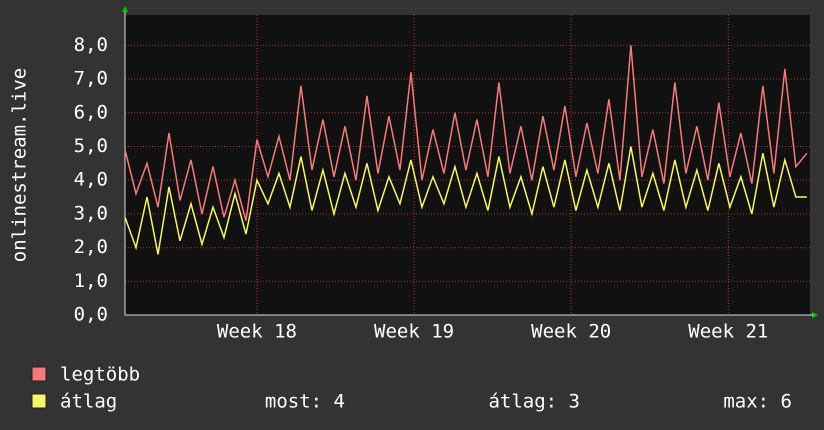 This screenshot has width=824, height=430. I want to click on x-tick-label: Week 19, so click(414, 332).